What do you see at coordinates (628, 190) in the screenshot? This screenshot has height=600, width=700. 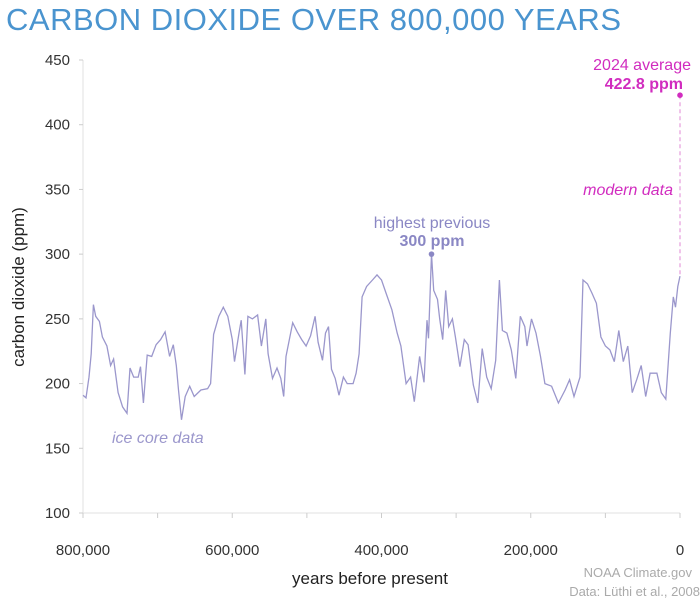 I see `modern-data-label: modern data` at bounding box center [628, 190].